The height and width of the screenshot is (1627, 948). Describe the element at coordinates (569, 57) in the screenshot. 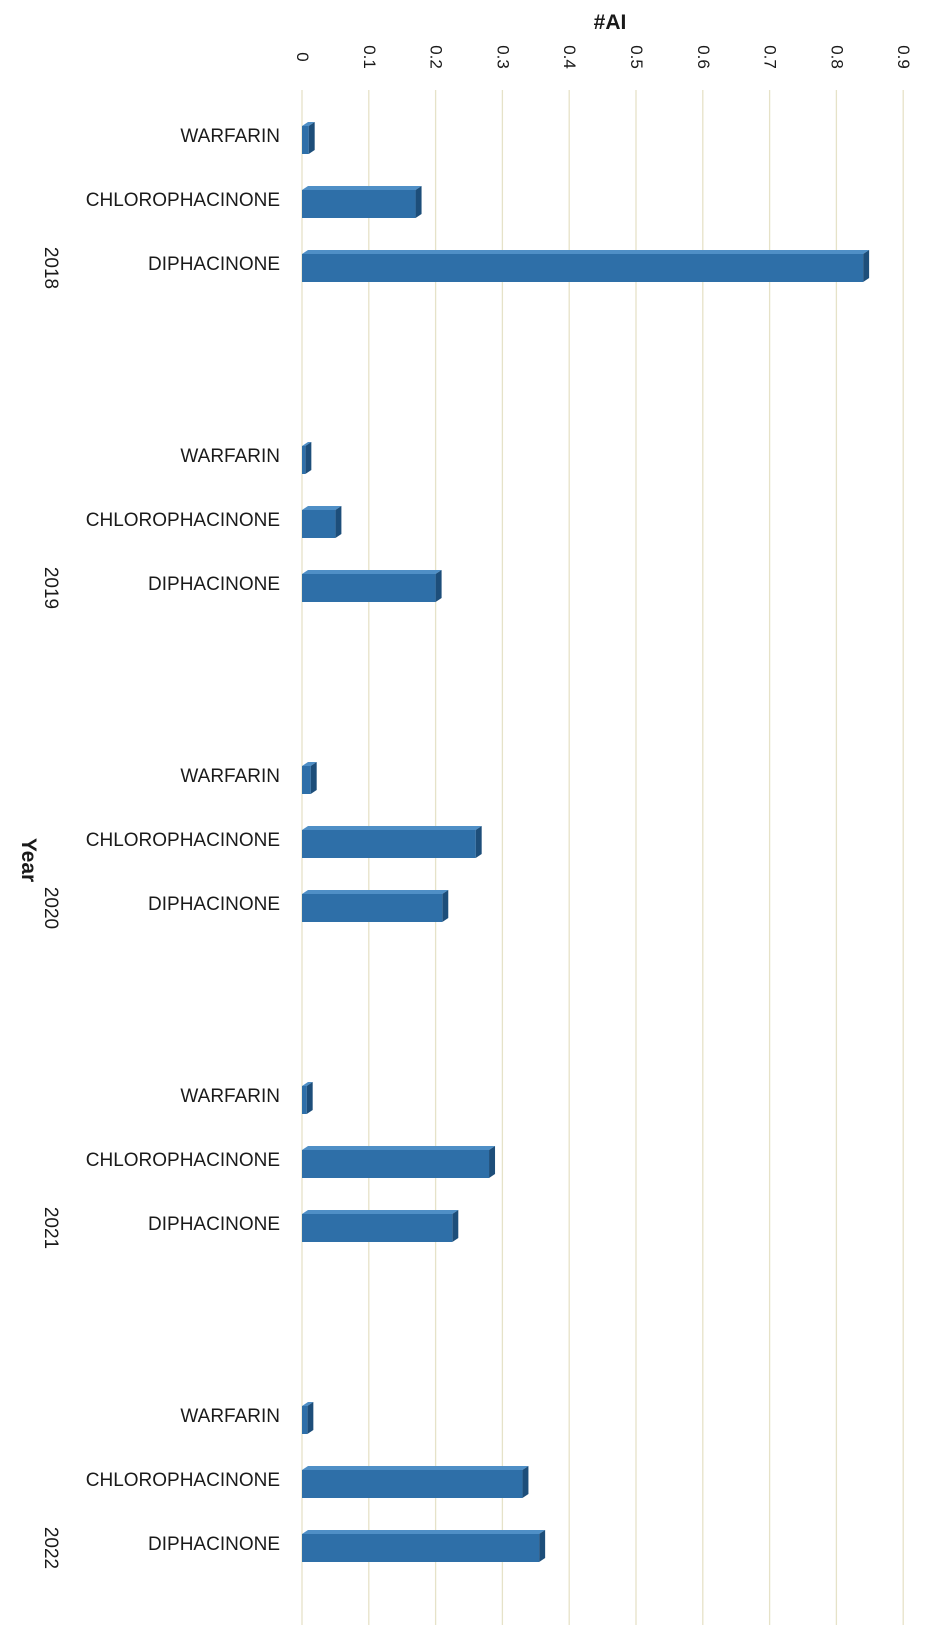

I see `x-tick-label: 0.4` at that location.